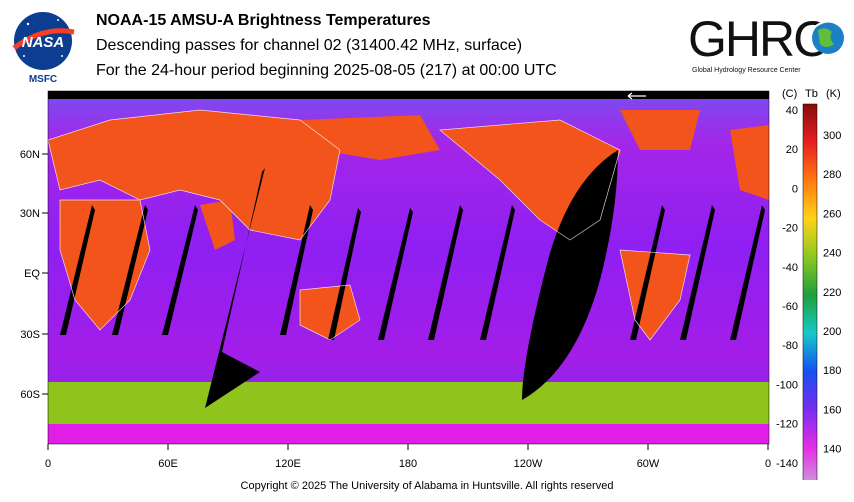  I want to click on msfc-logo-text: MSFC, so click(43, 79).